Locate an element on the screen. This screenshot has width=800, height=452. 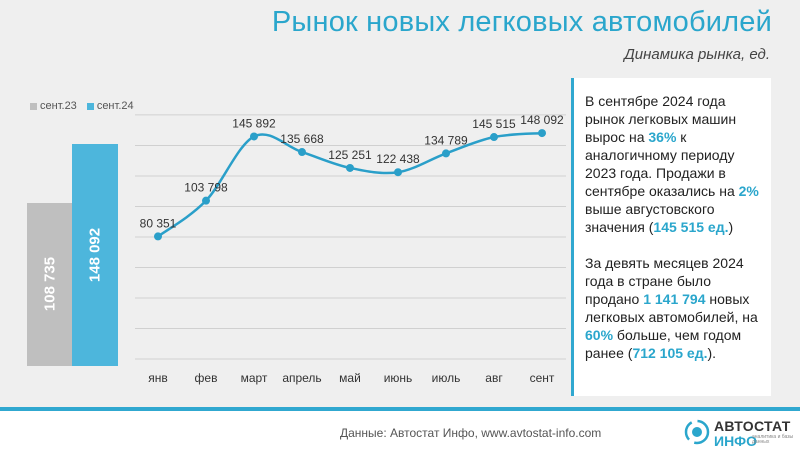
data-label: 148 092 is located at coordinates (542, 120).